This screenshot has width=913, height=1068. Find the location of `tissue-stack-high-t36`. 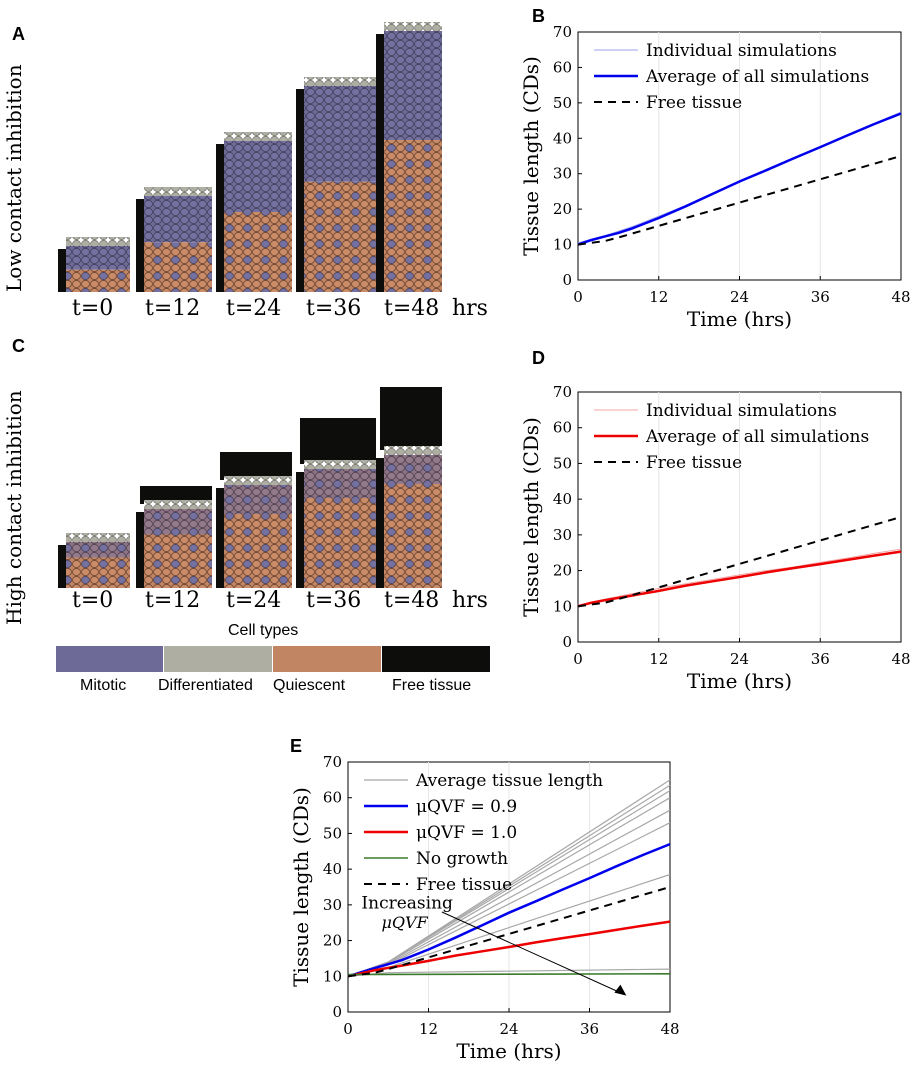

tissue-stack-high-t36 is located at coordinates (336, 503).